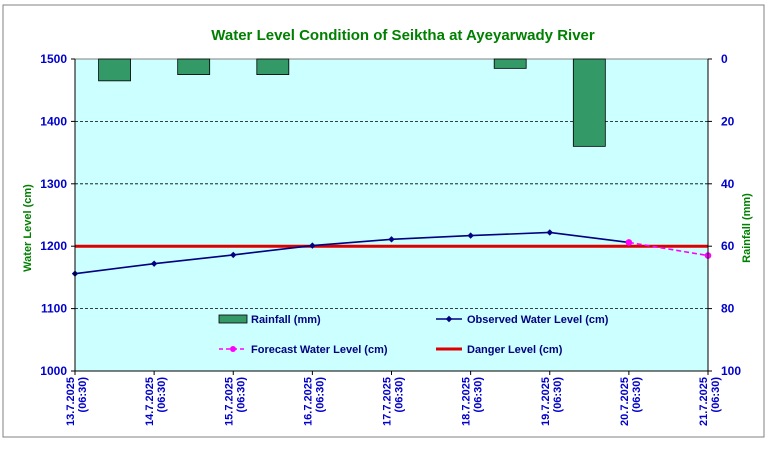  I want to click on y-right-tick-label: 80, so click(728, 309).